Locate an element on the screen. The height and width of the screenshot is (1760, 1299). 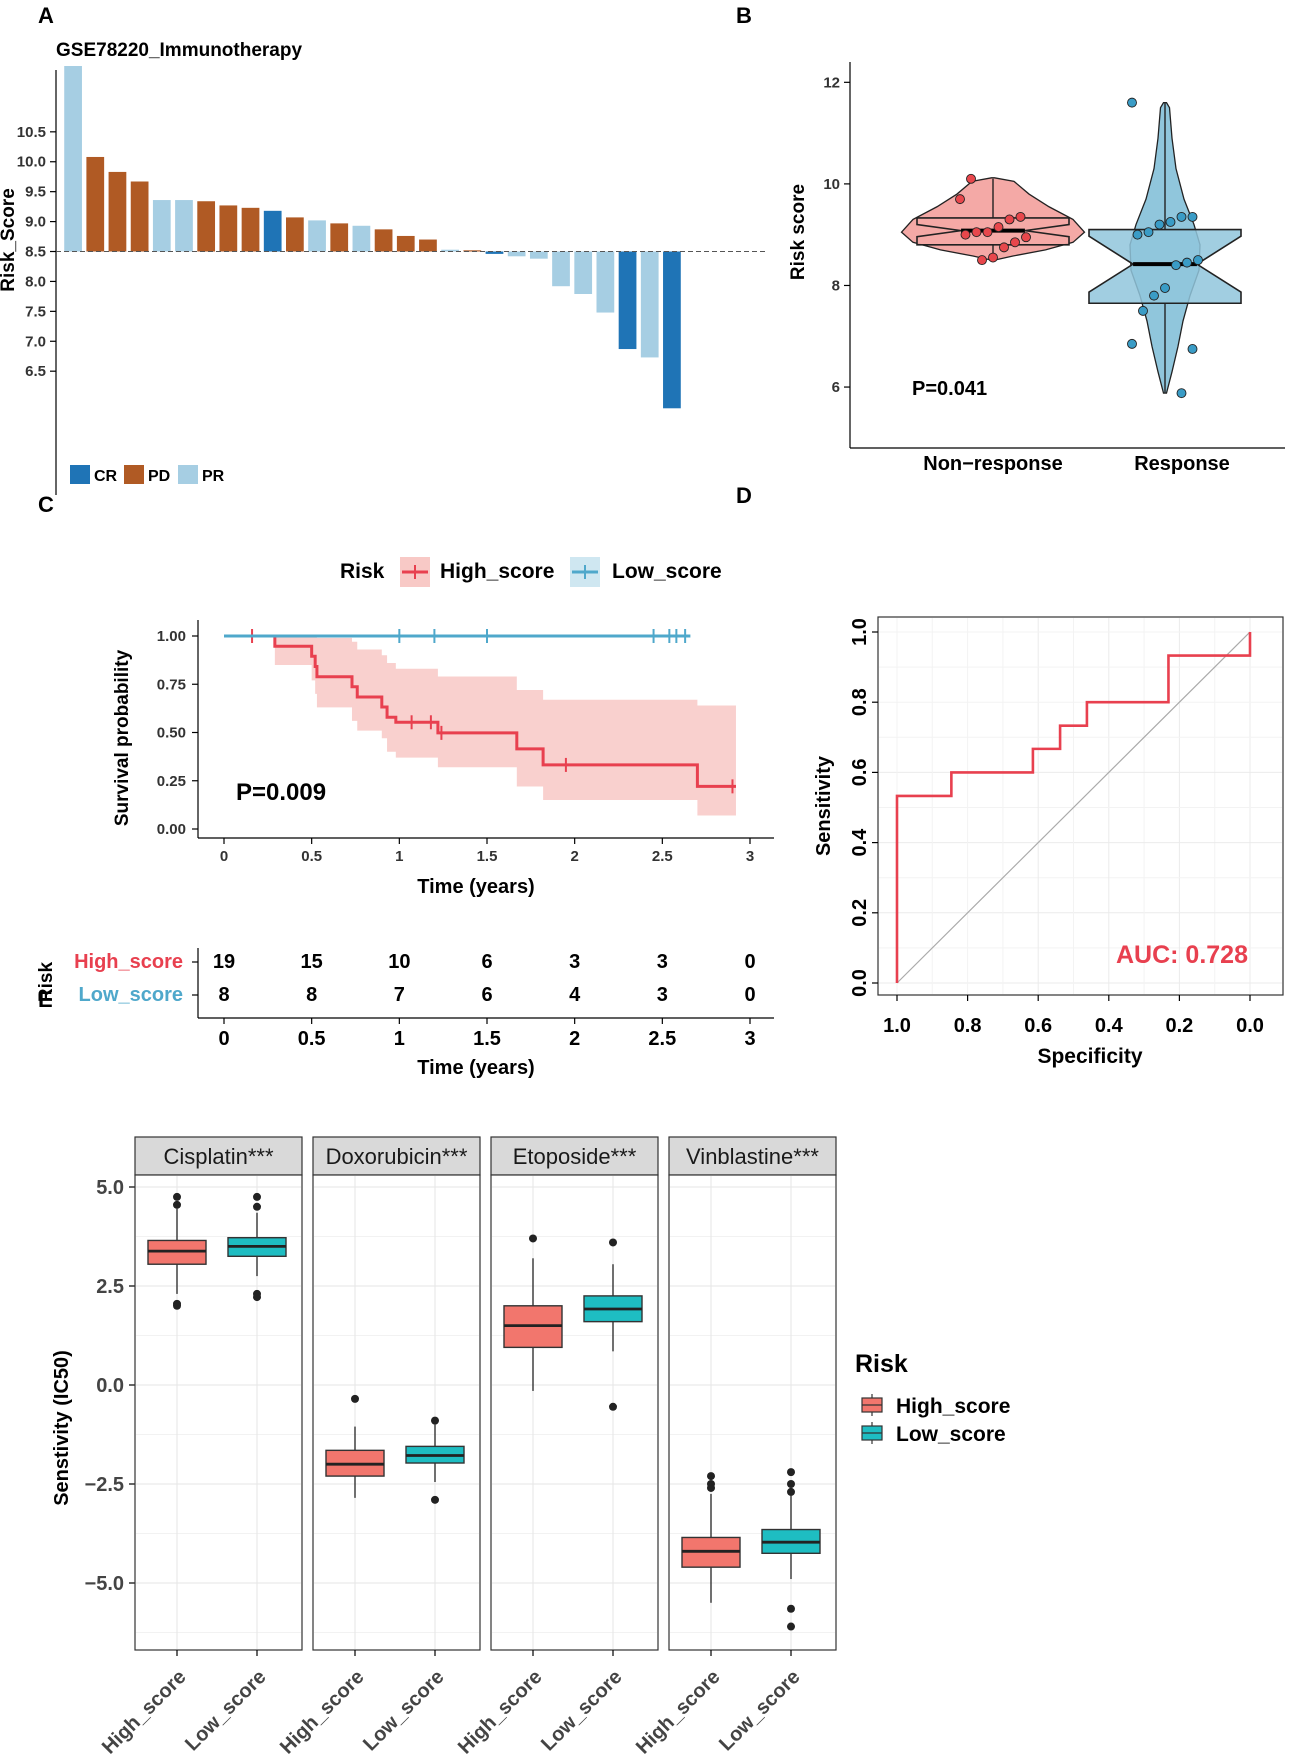
risk-x-tick-label: 3 is located at coordinates (749, 1039).